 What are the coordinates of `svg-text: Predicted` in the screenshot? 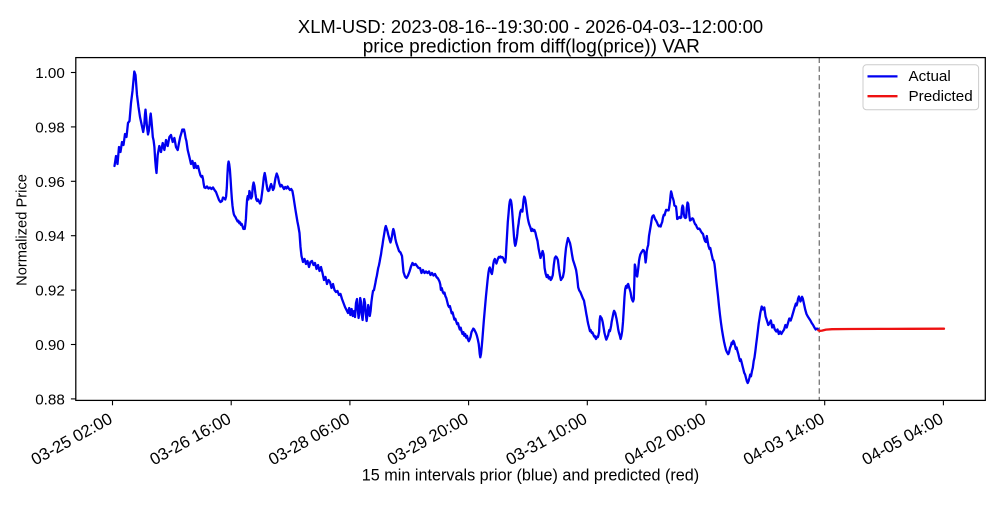 It's located at (941, 96).